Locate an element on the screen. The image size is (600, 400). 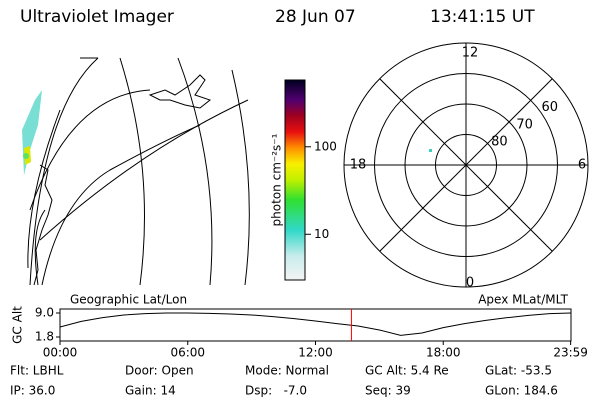
strip-right-label: Apex MLat/MLT is located at coordinates (523, 300).